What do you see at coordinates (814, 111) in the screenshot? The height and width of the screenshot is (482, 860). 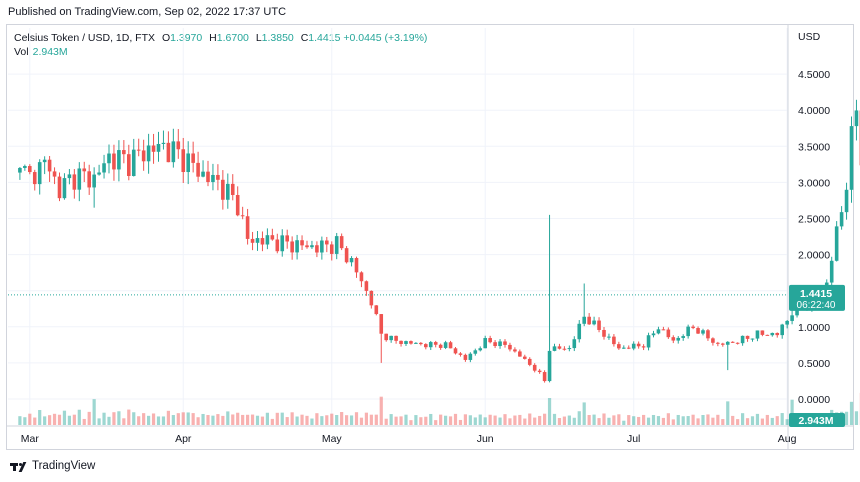 I see `y-tick-label: 4.0000` at bounding box center [814, 111].